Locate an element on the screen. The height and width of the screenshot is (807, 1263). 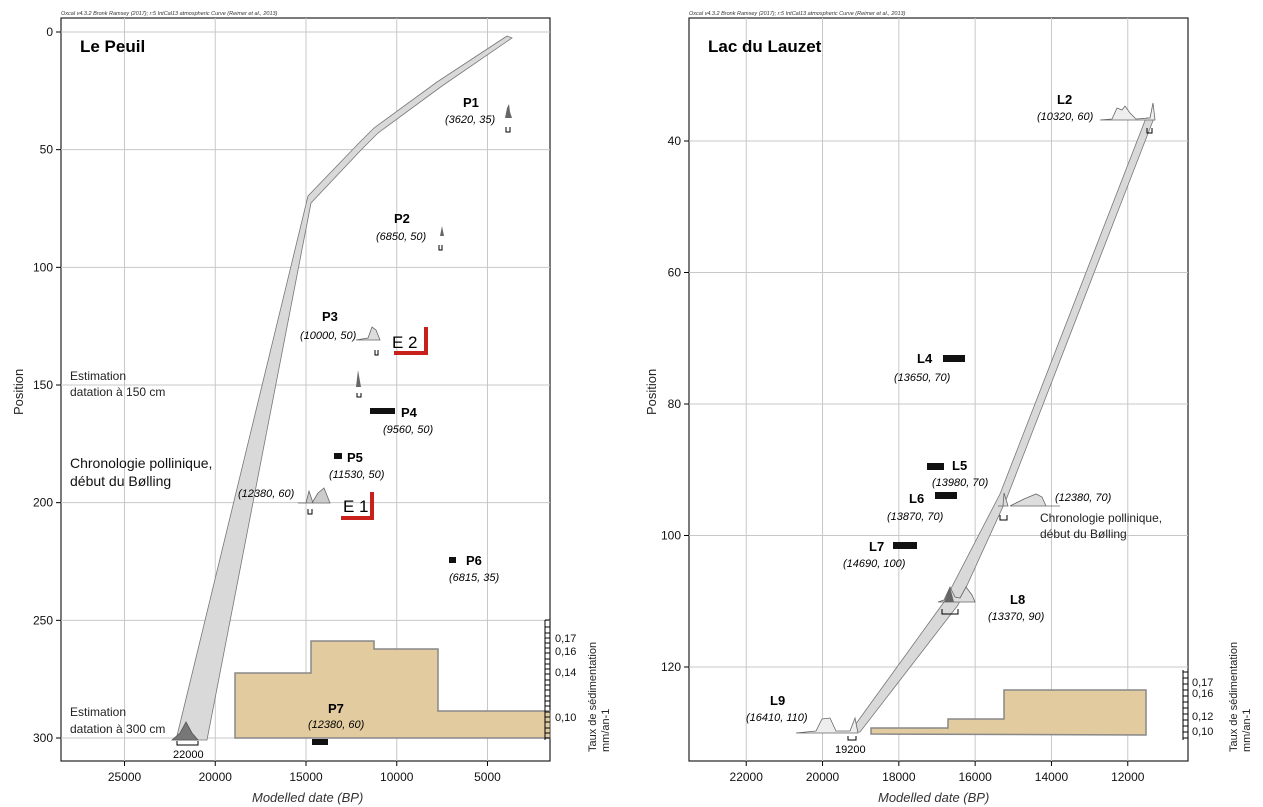
y-tick-label: 150 is located at coordinates (43, 385).